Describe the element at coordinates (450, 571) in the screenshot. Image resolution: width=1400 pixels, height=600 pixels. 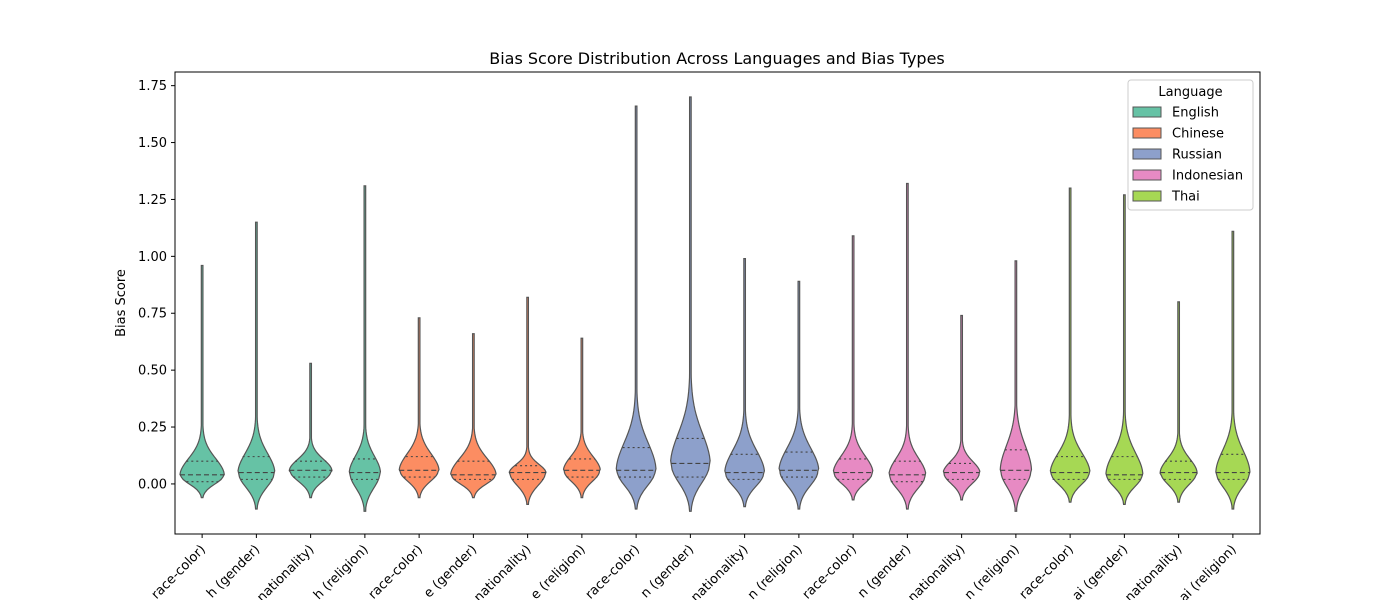
I see `x-tick-label: e (gender)` at that location.